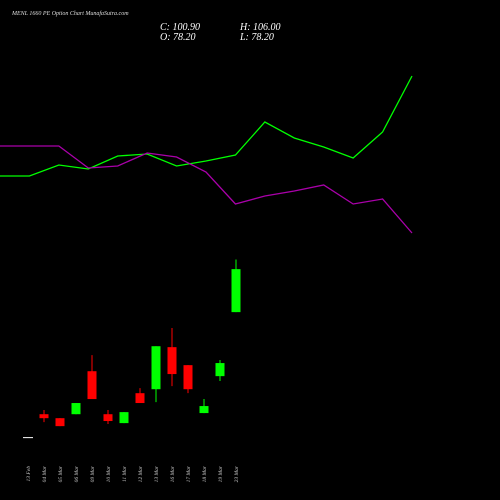 The width and height of the screenshot is (500, 500). What do you see at coordinates (221, 473) in the screenshot?
I see `x-tick-label: 19 Mar` at bounding box center [221, 473].